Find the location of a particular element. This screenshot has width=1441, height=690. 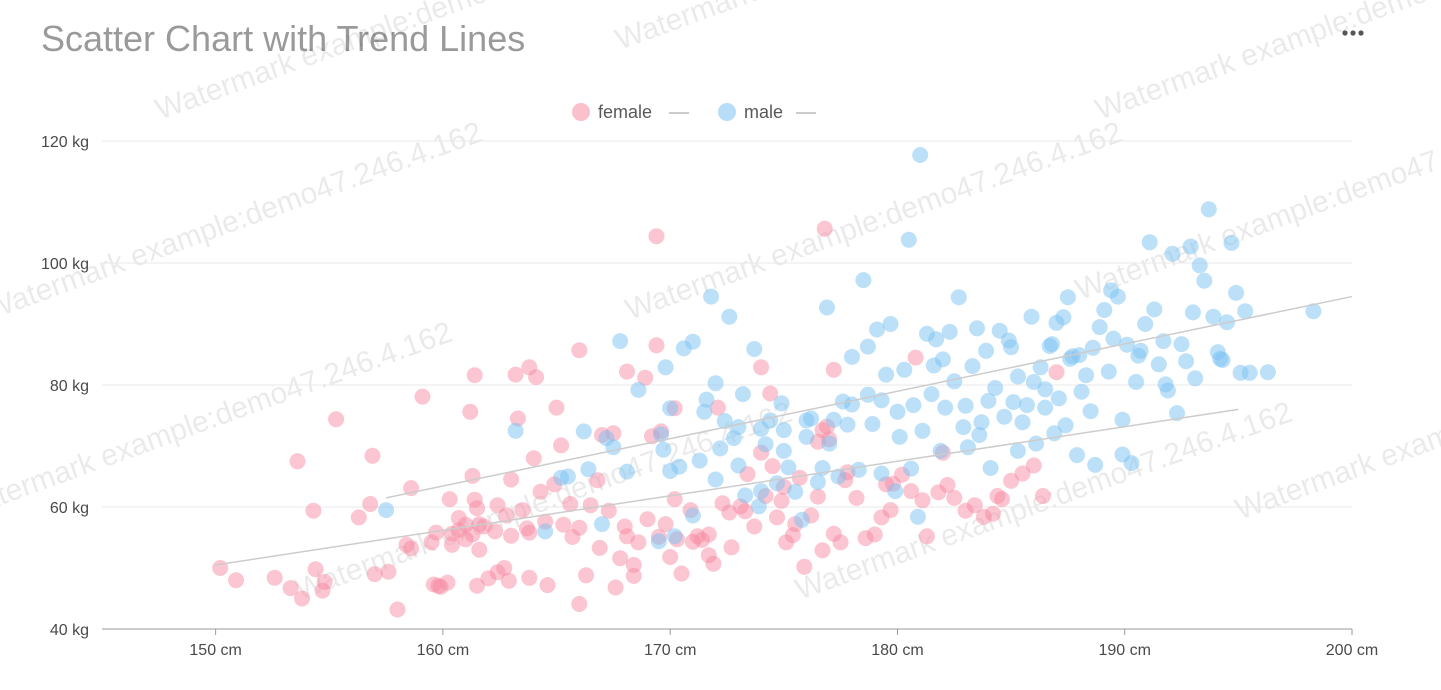

legend: female male is located at coordinates (694, 112).